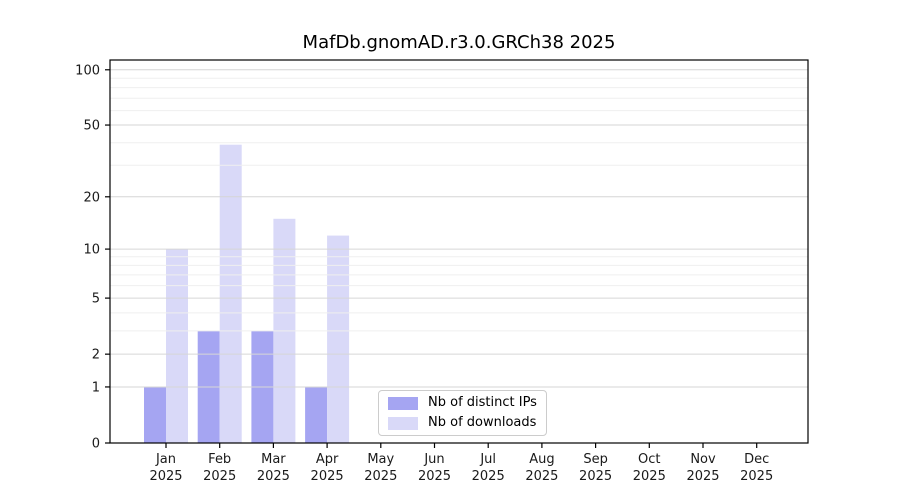  What do you see at coordinates (482, 422) in the screenshot?
I see `legend-label-downloads: Nb of downloads` at bounding box center [482, 422].